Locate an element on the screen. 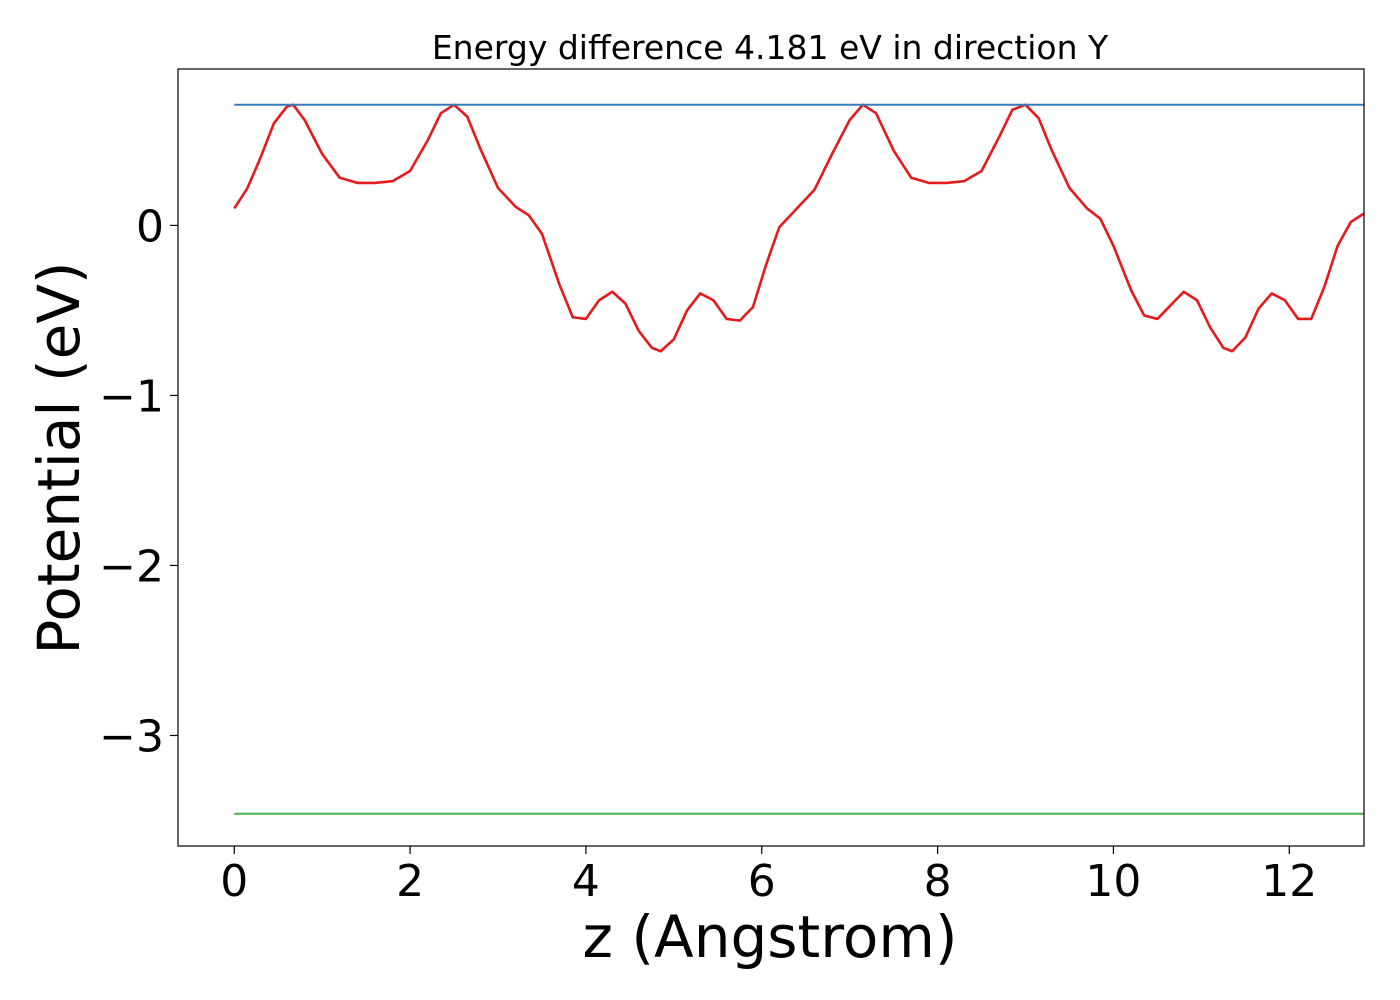 Image resolution: width=1400 pixels, height=1000 pixels. x-tick-label: 4 is located at coordinates (586, 881).